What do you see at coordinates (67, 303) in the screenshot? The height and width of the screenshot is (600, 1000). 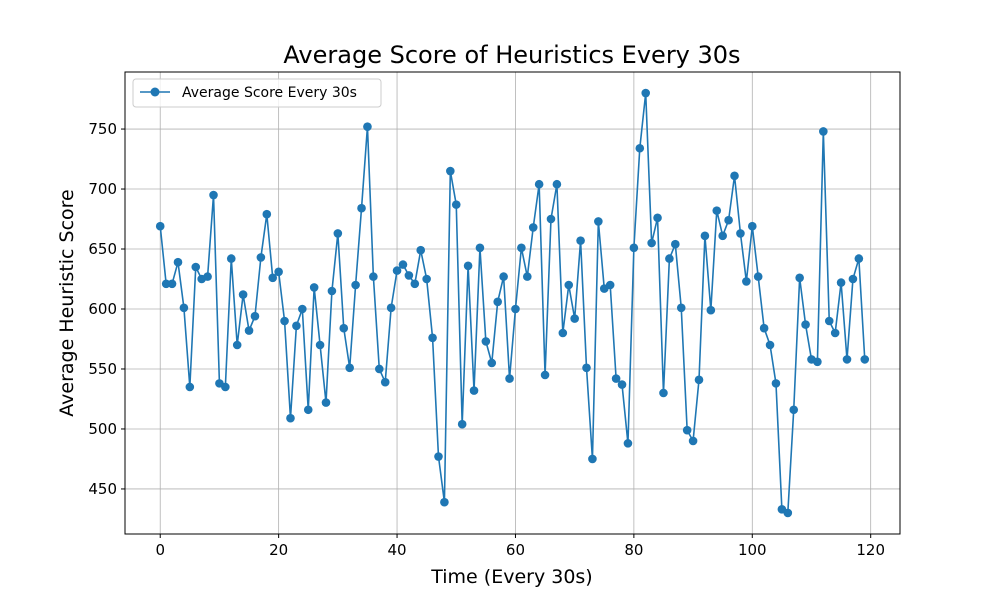 I see `y-axis-label: Average Heuristic Score` at bounding box center [67, 303].